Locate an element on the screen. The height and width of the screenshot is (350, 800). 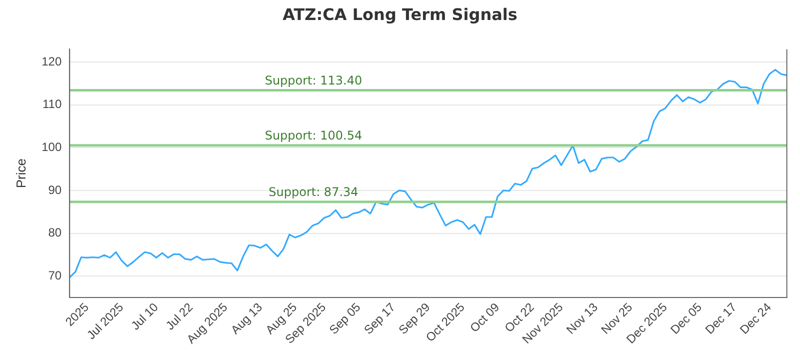
y-tick-label: 100 is located at coordinates (52, 147).